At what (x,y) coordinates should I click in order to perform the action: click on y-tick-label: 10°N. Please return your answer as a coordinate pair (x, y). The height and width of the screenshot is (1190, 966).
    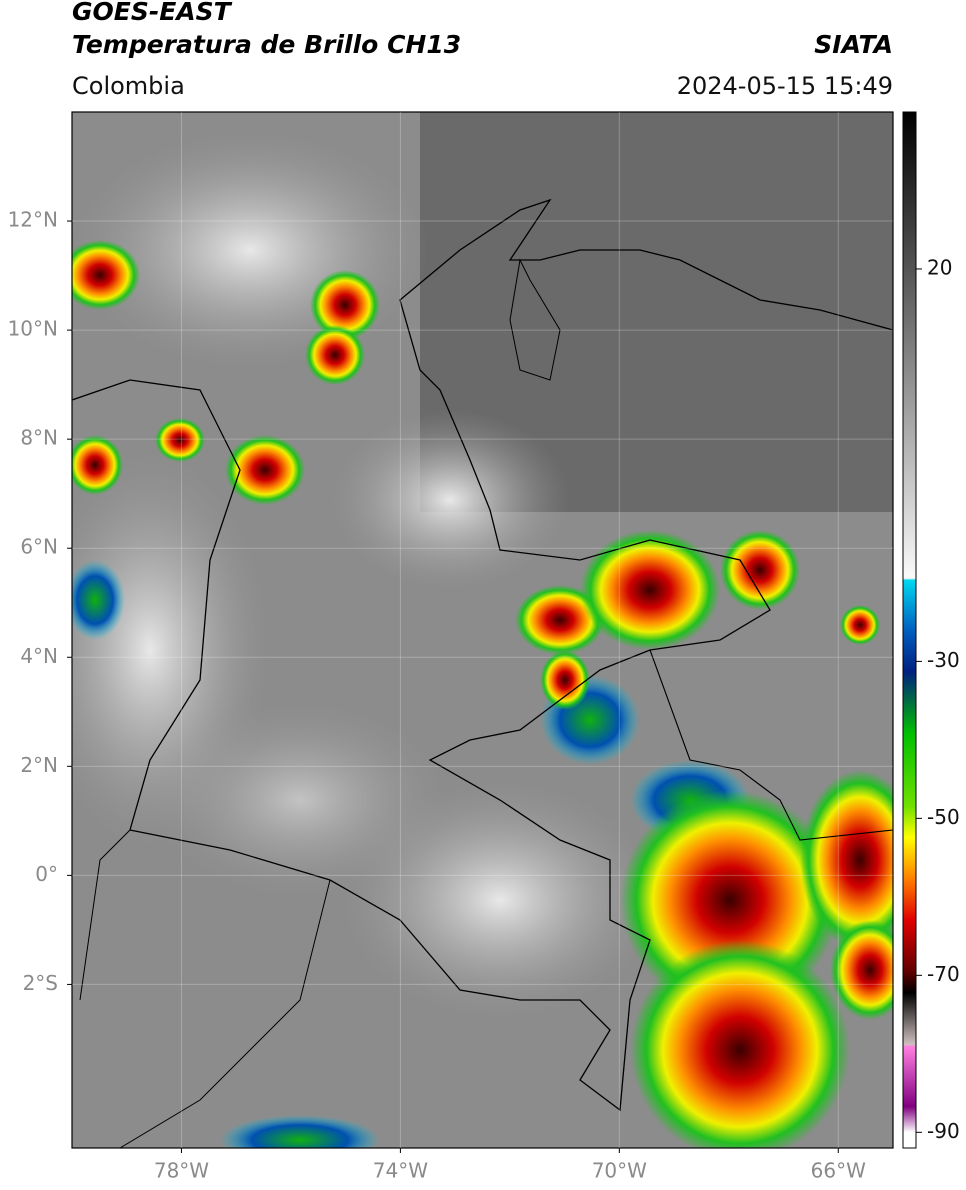
    Looking at the image, I should click on (33, 329).